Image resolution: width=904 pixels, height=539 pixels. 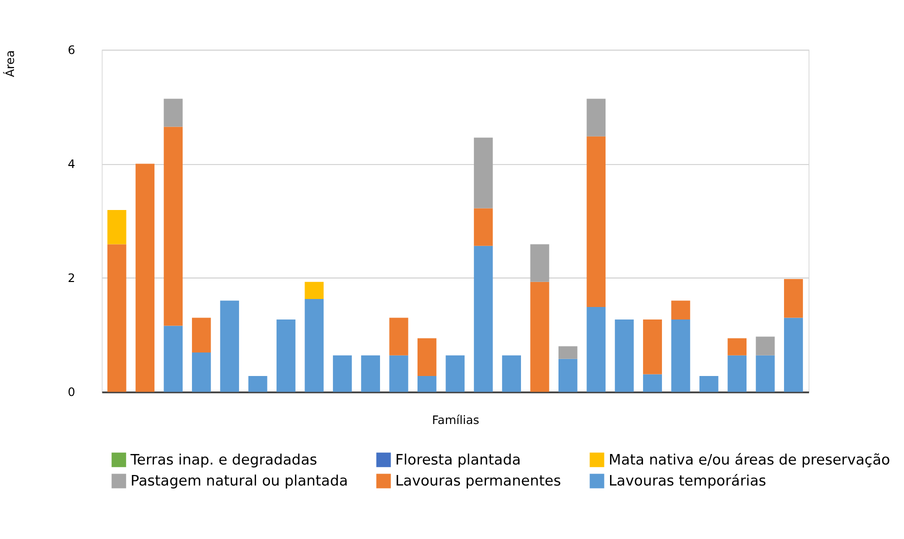 What do you see at coordinates (687, 482) in the screenshot?
I see `legend-label: Lavouras temporárias` at bounding box center [687, 482].